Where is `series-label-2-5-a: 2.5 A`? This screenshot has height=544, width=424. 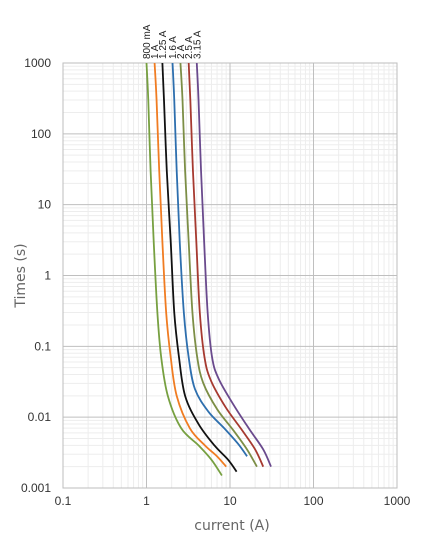
series-label-2-5-a: 2.5 A is located at coordinates (189, 47).